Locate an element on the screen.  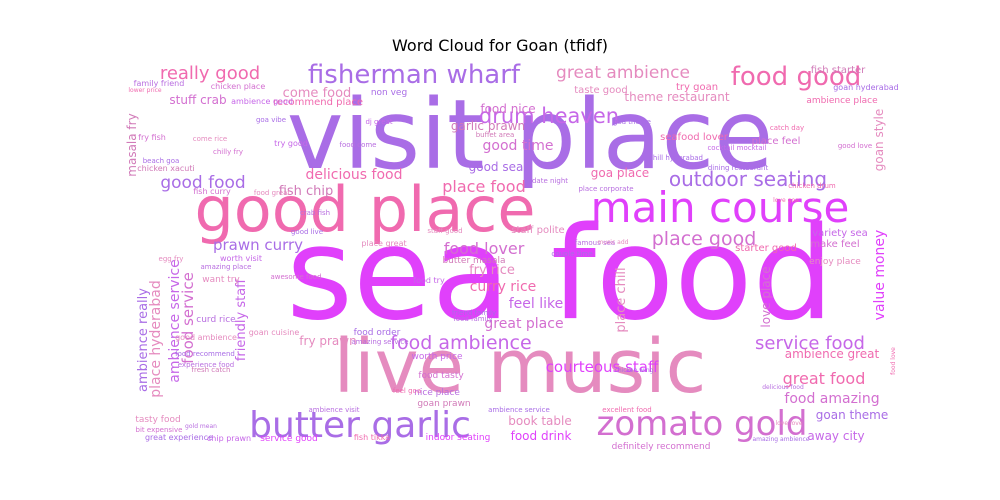
word-famous-sea: famous sea is located at coordinates (595, 243).